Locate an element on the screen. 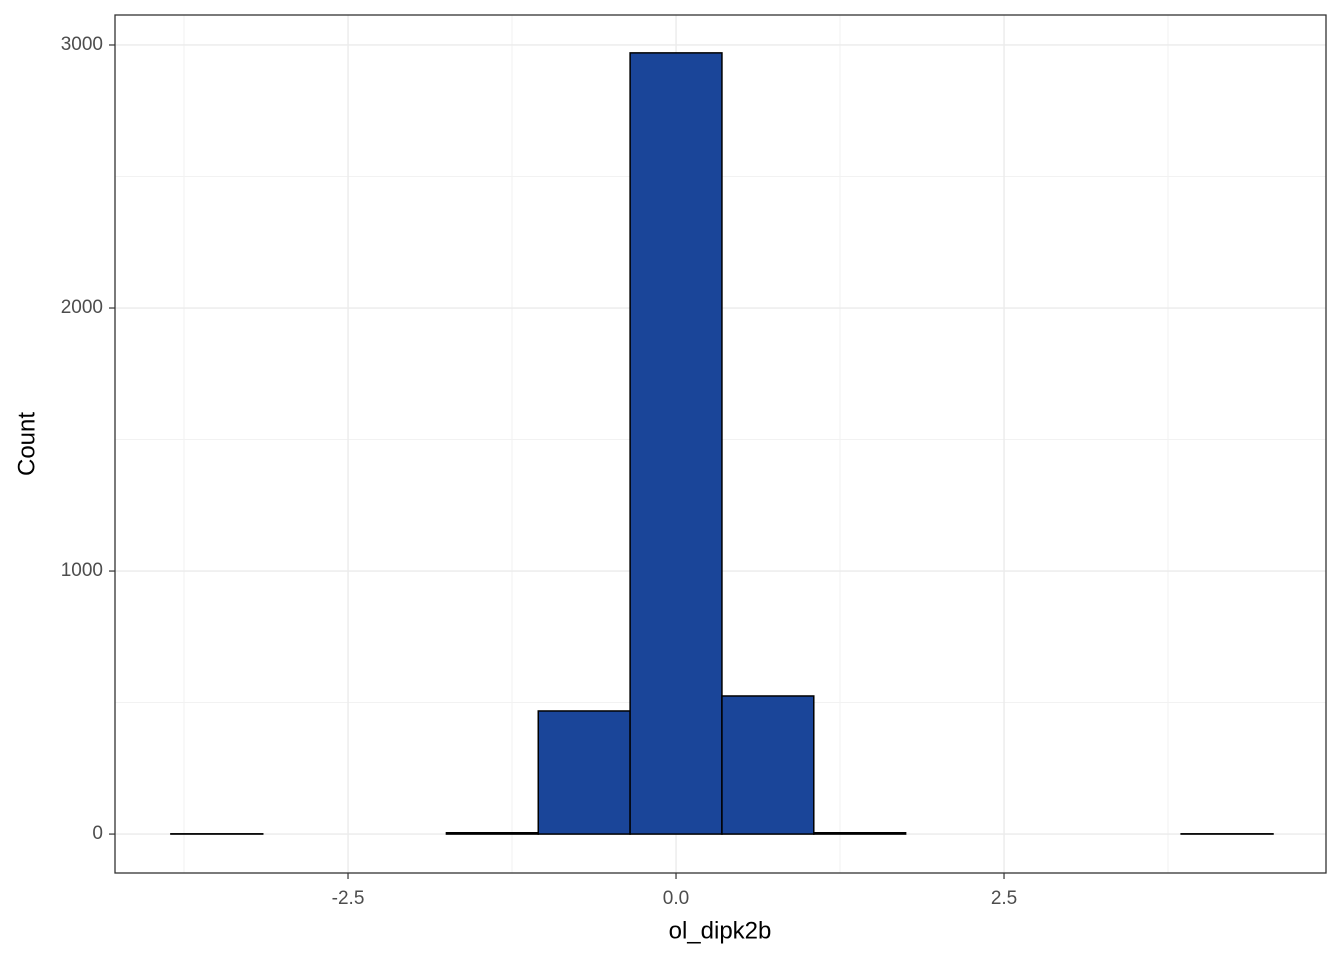 This screenshot has height=960, width=1344. y-tick-label: 3000 is located at coordinates (82, 44).